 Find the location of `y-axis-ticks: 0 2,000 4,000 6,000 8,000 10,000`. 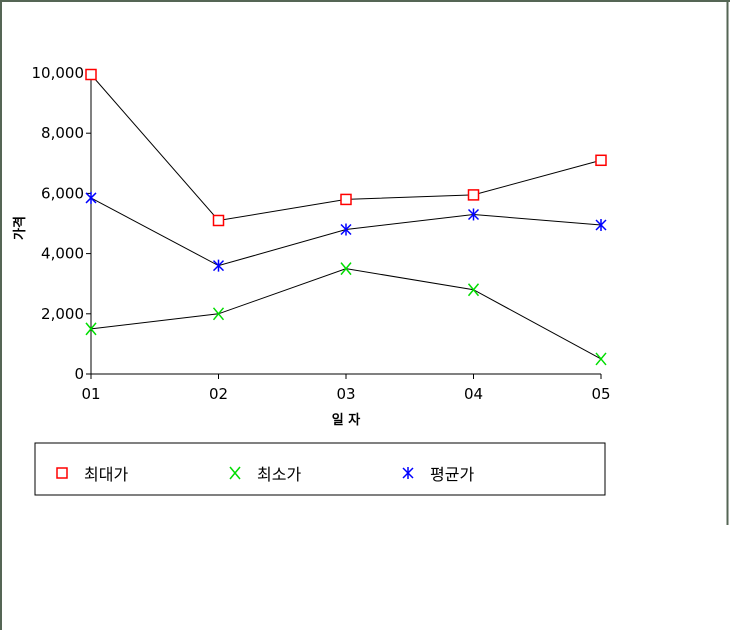

y-axis-ticks: 0 2,000 4,000 6,000 8,000 10,000 is located at coordinates (61, 223).